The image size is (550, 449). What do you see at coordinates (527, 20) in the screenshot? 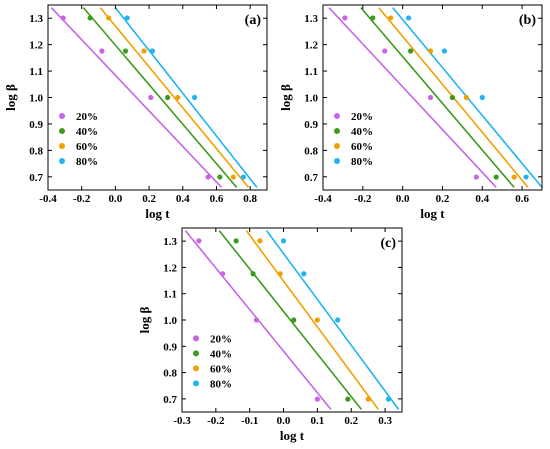
I see `panel-label: (b)` at bounding box center [527, 20].